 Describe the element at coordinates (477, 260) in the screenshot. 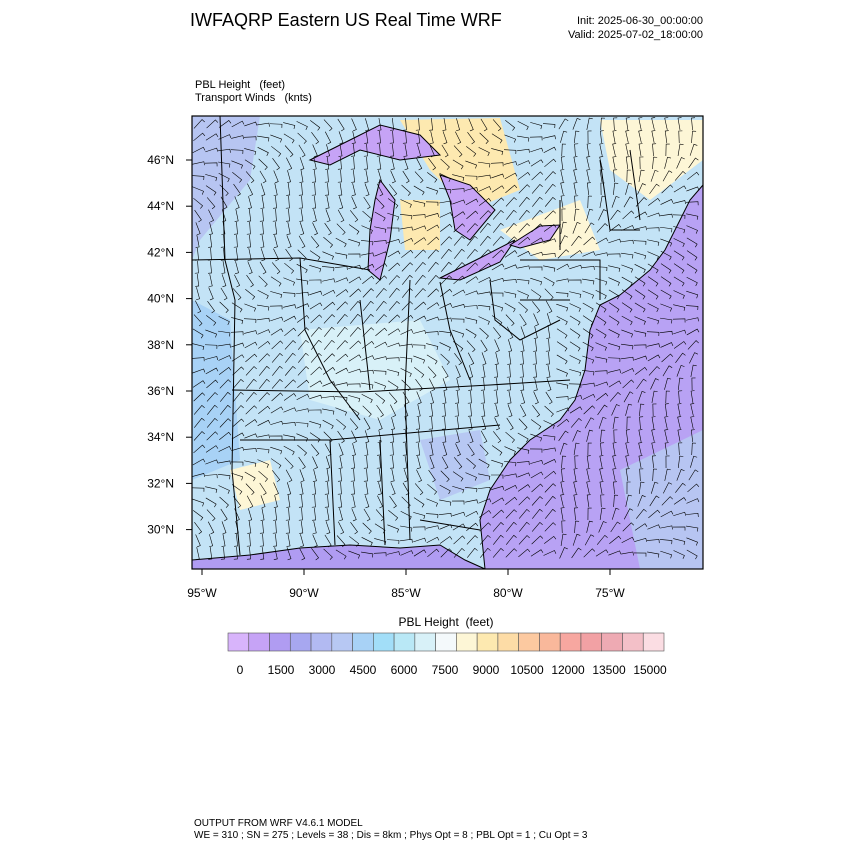

I see `lake-erie` at that location.